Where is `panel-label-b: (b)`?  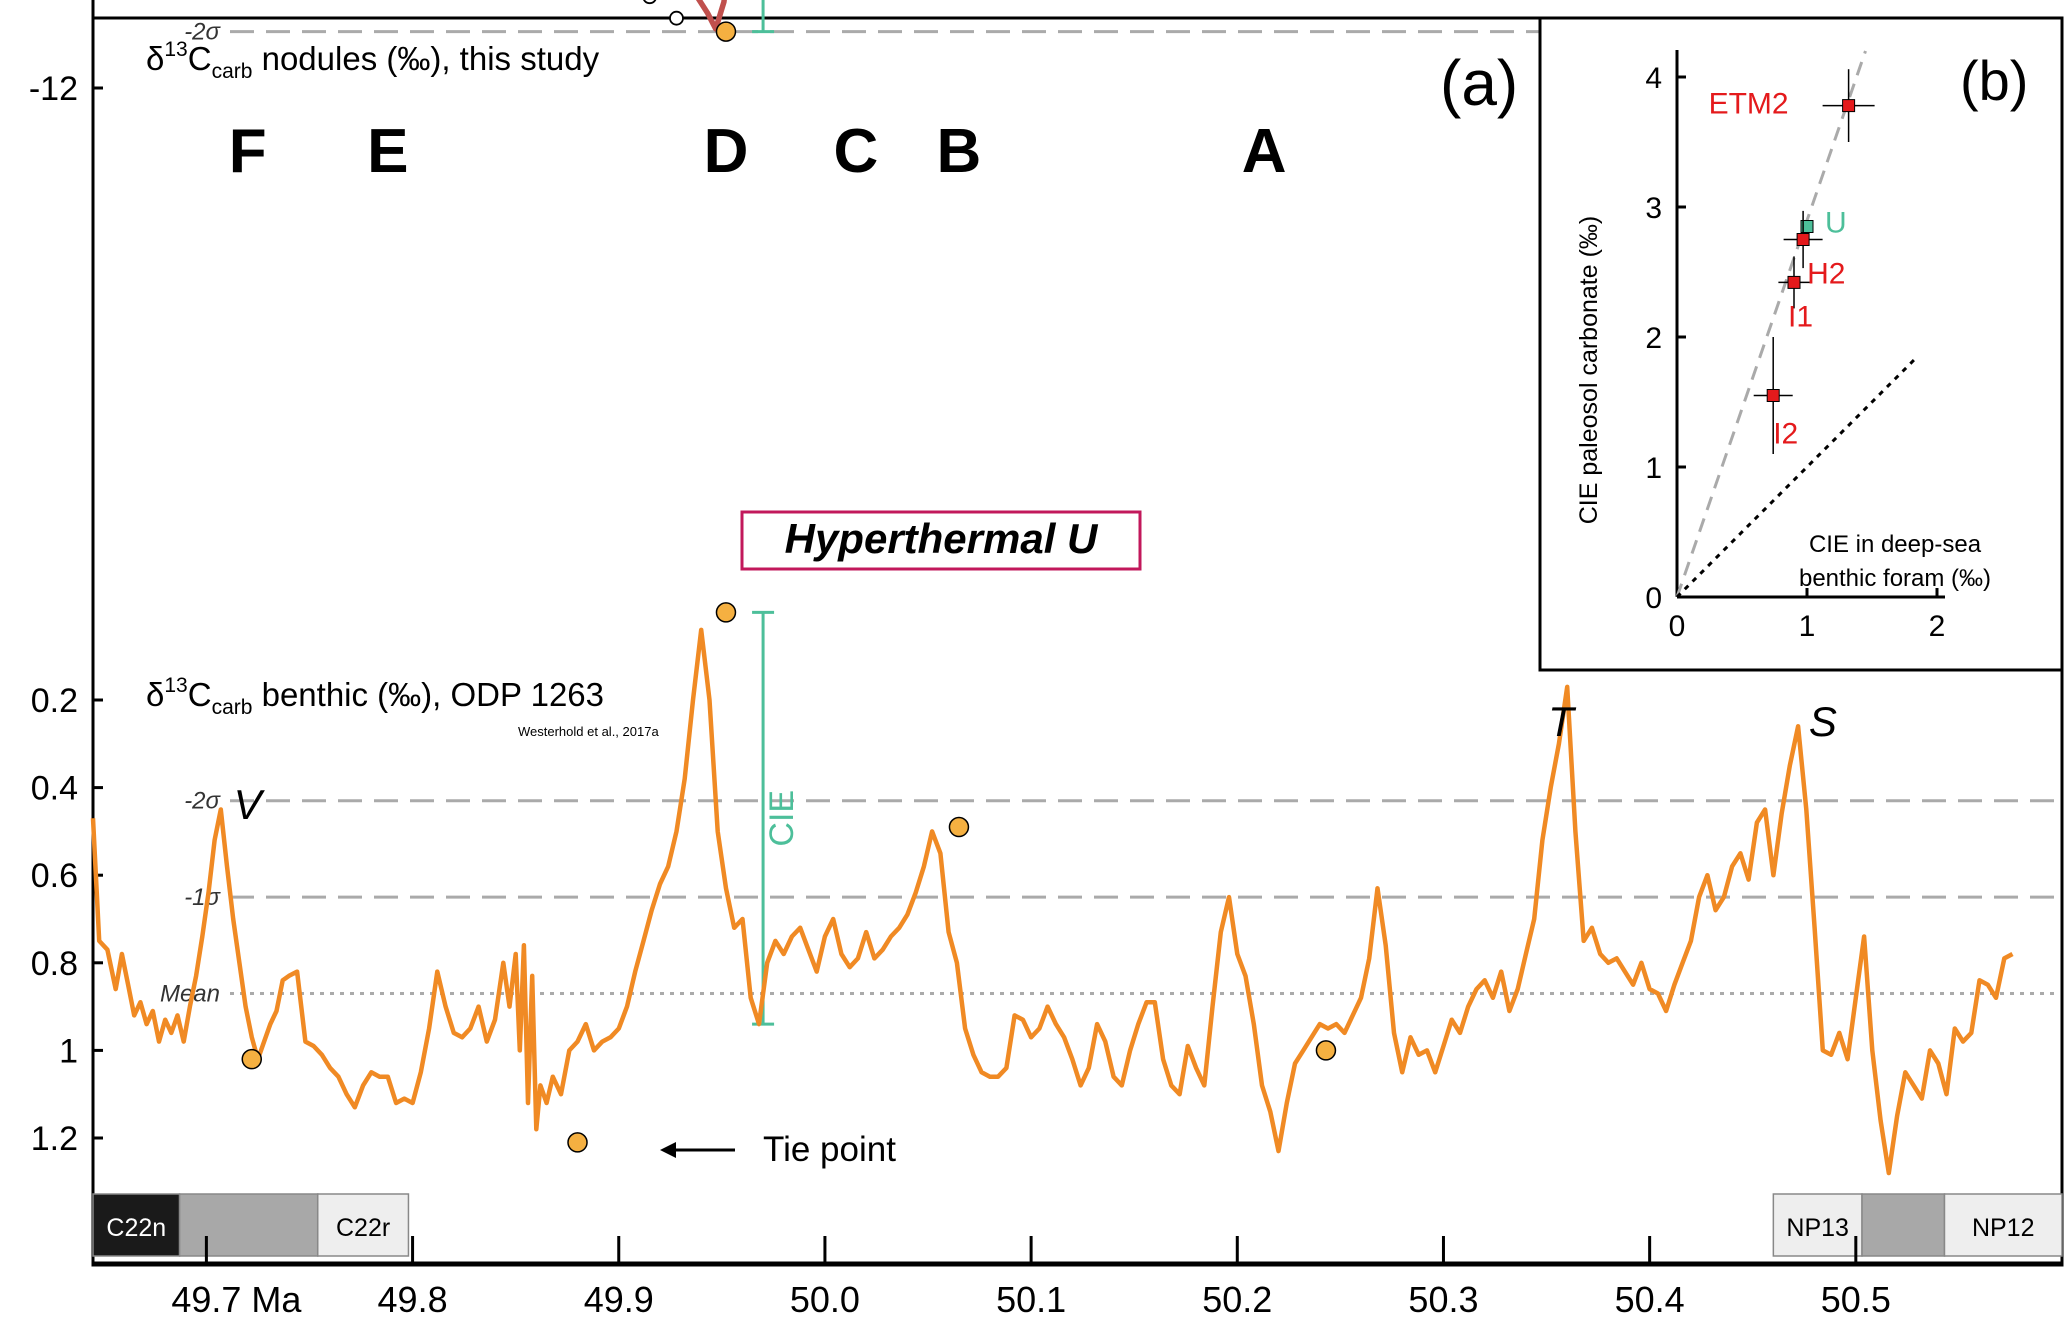 panel-label-b: (b) is located at coordinates (1994, 80).